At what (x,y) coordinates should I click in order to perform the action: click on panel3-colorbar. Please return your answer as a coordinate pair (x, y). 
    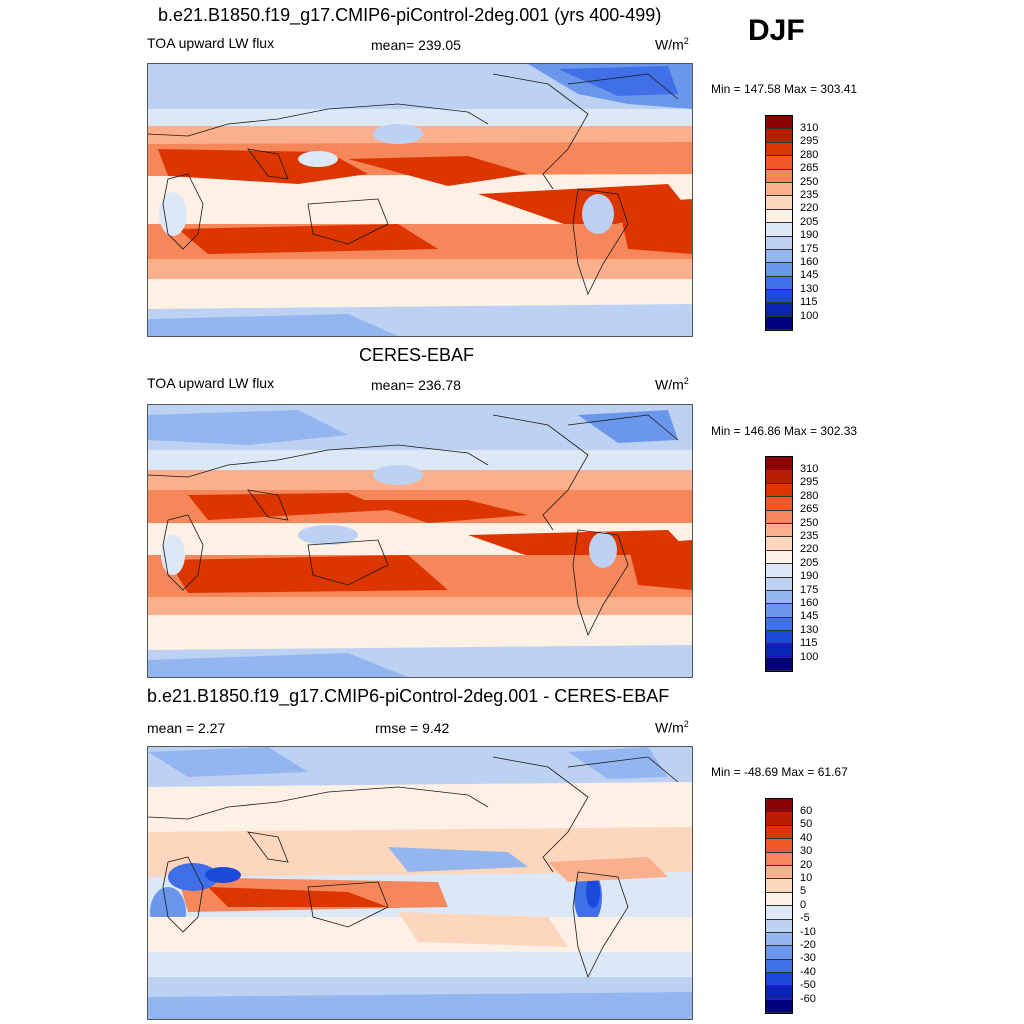
    Looking at the image, I should click on (779, 906).